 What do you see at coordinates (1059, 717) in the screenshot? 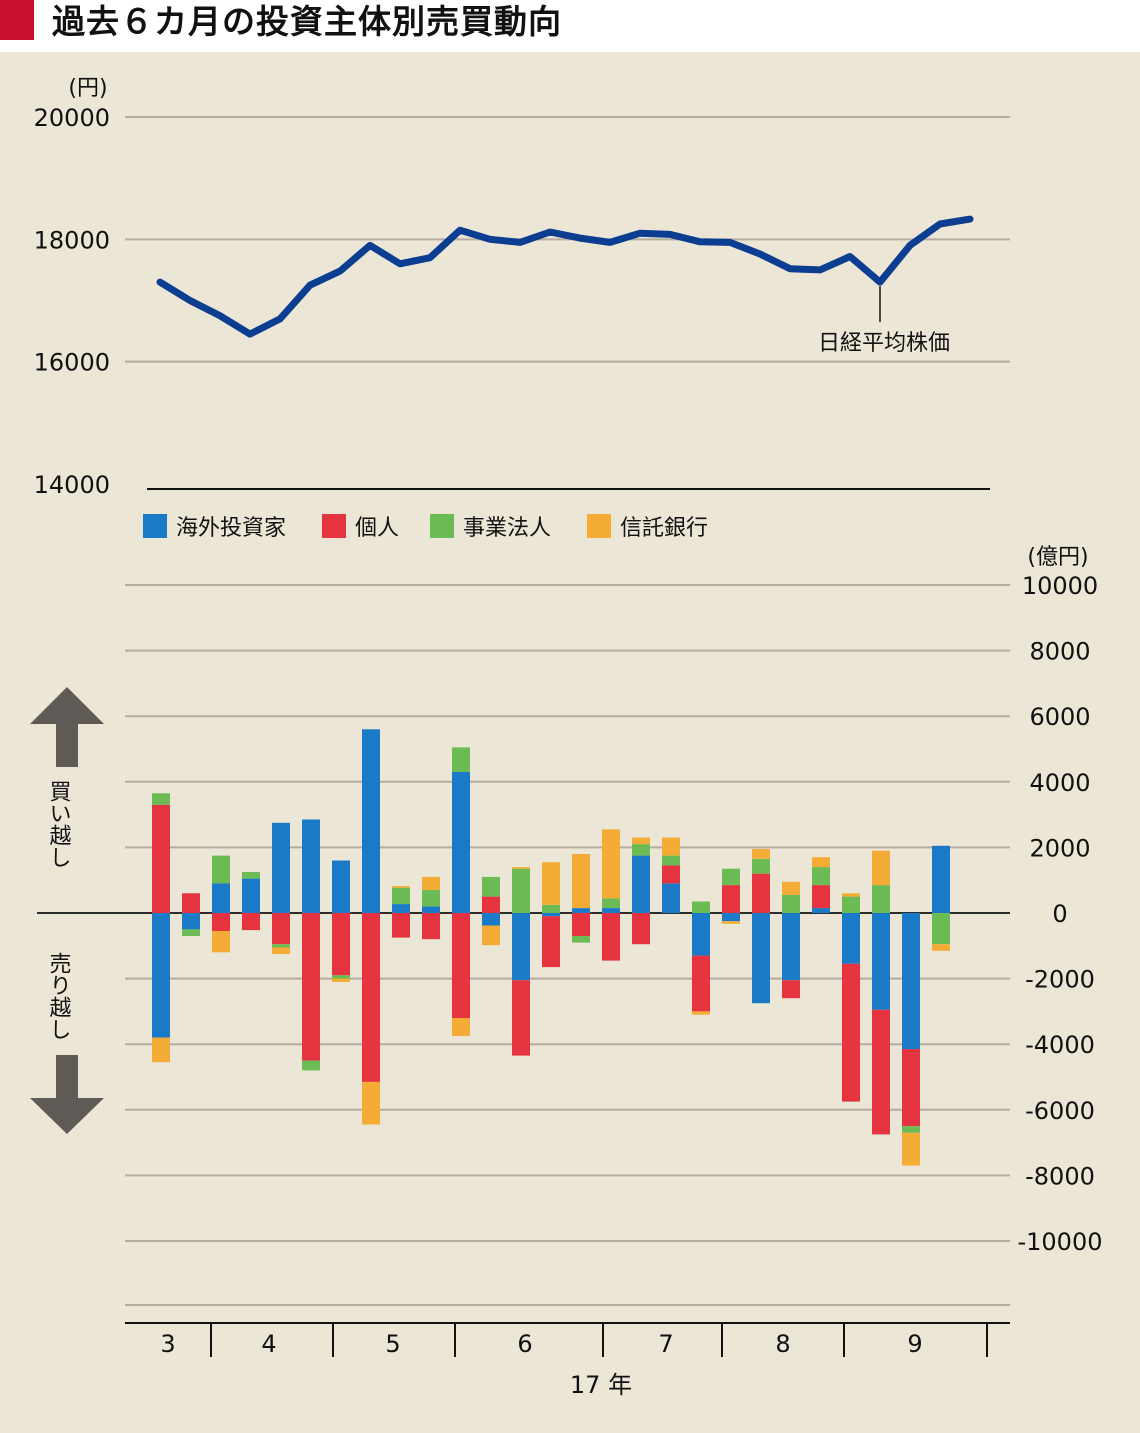
I see `bar-ytick-label: 6000` at bounding box center [1059, 717].